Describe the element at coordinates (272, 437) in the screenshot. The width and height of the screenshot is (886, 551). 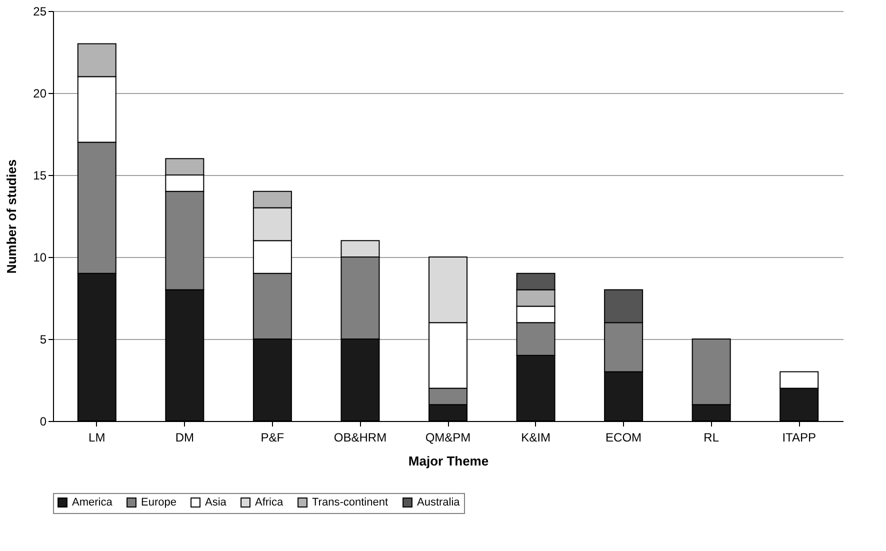
I see `x-tick-label: P&F` at that location.